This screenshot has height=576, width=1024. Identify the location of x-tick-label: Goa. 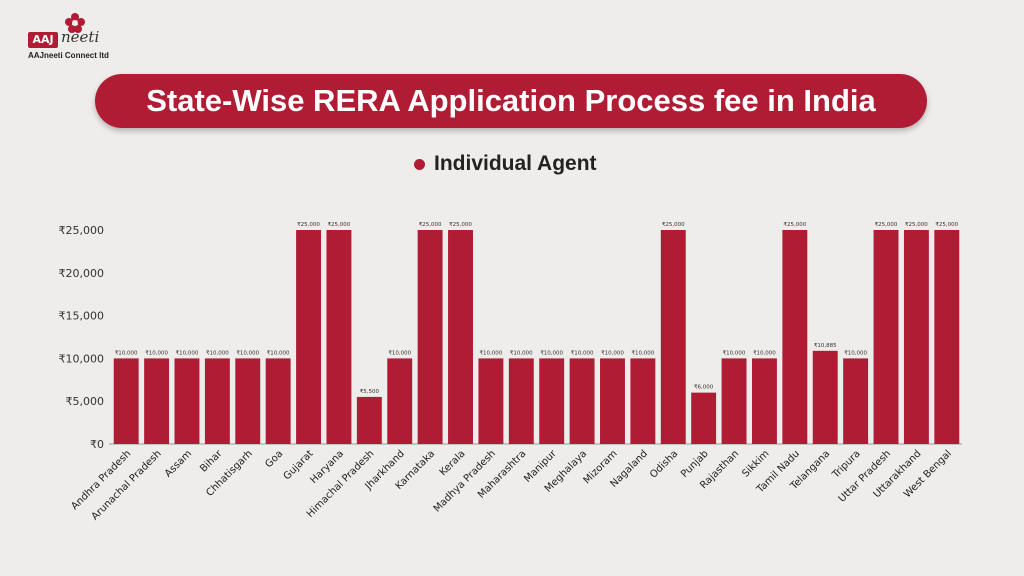
(274, 459).